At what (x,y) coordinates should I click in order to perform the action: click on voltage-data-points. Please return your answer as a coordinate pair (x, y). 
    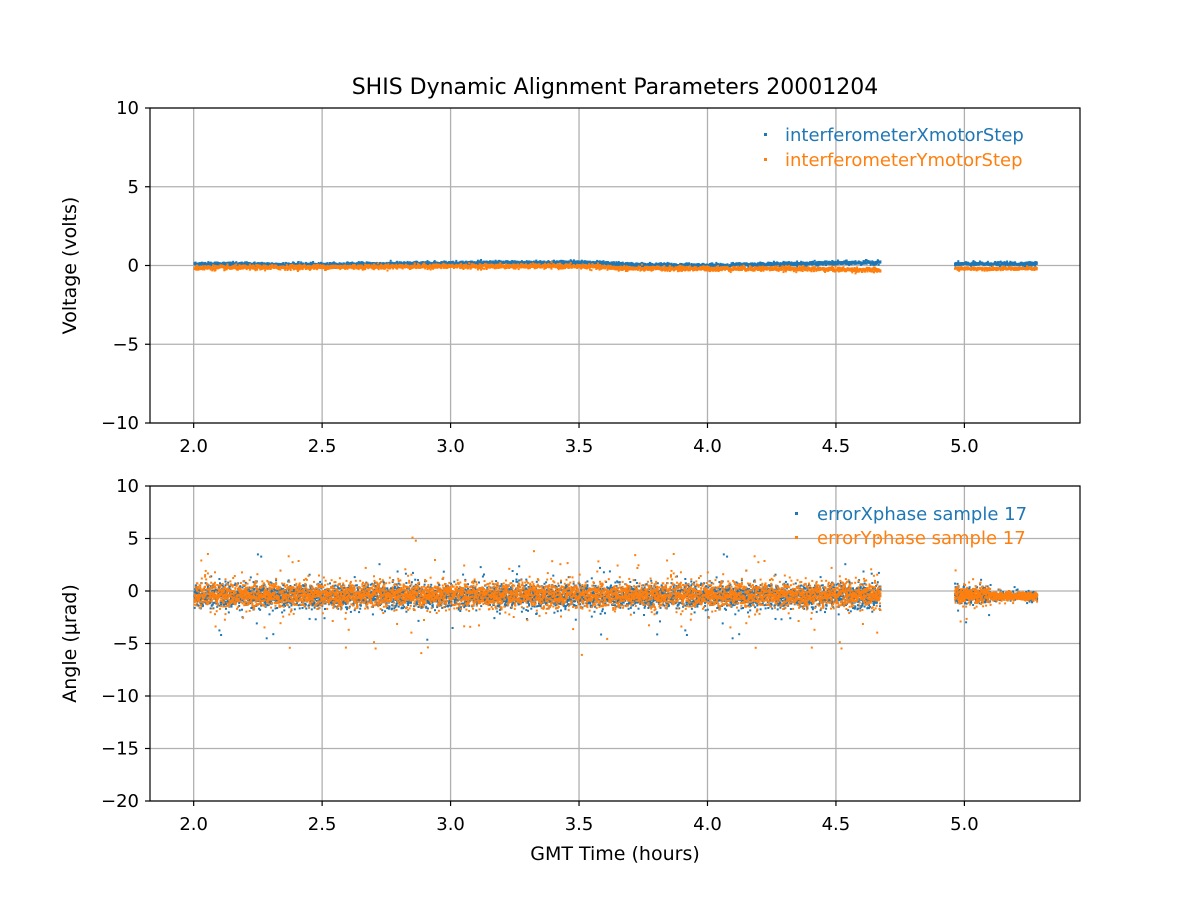
    Looking at the image, I should click on (615, 267).